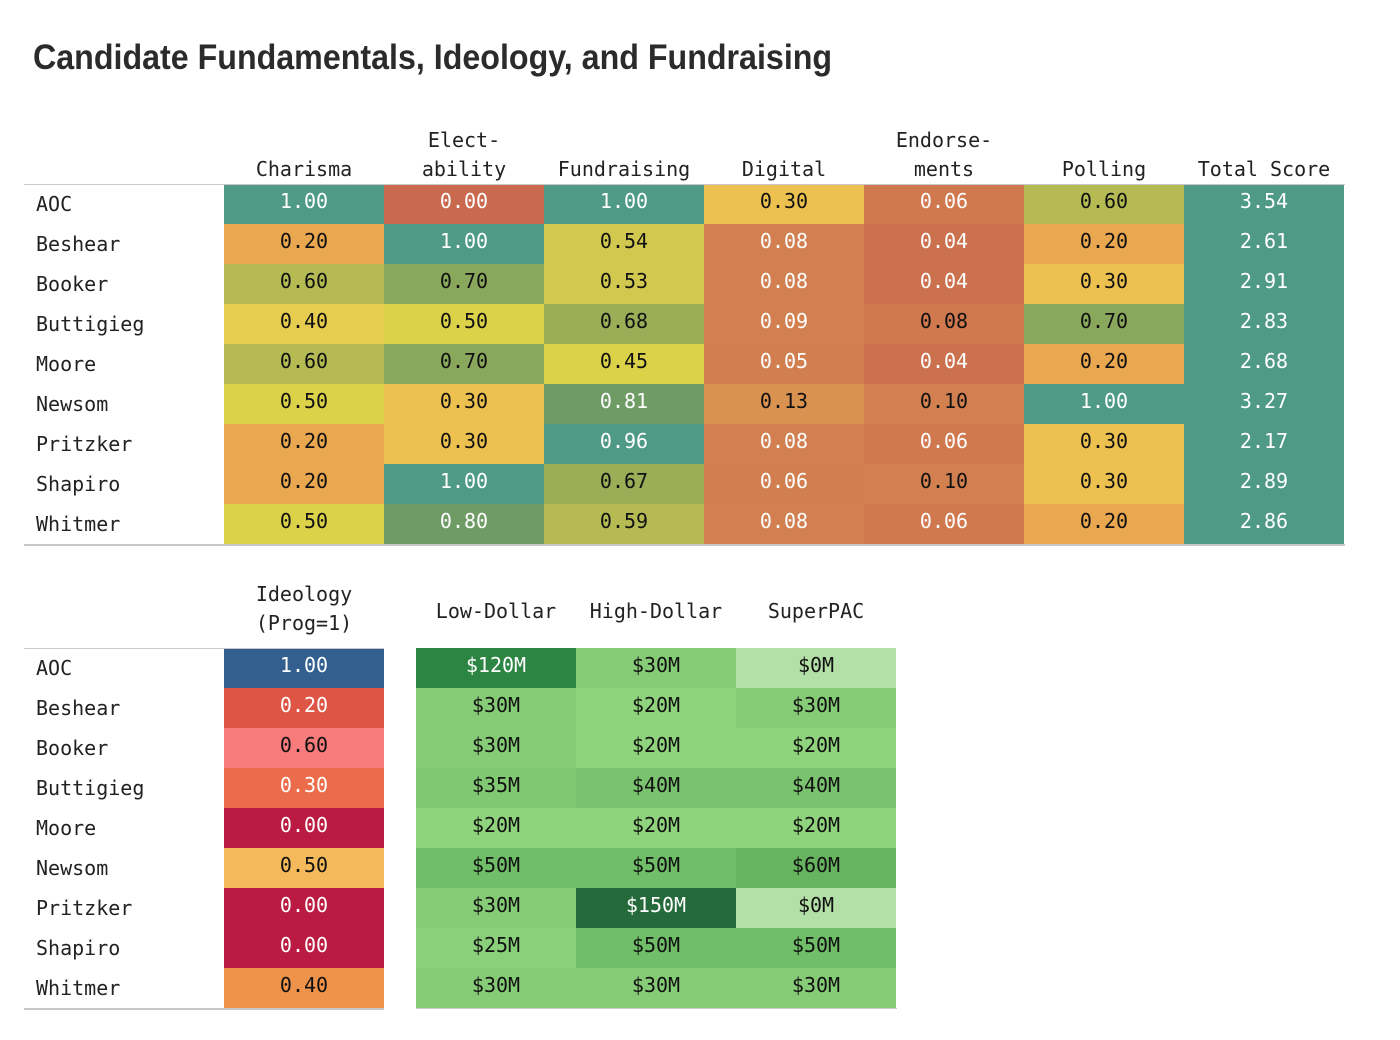 This screenshot has width=1400, height=1040. What do you see at coordinates (496, 611) in the screenshot?
I see `column-header-low-dollar: Low-Dollar` at bounding box center [496, 611].